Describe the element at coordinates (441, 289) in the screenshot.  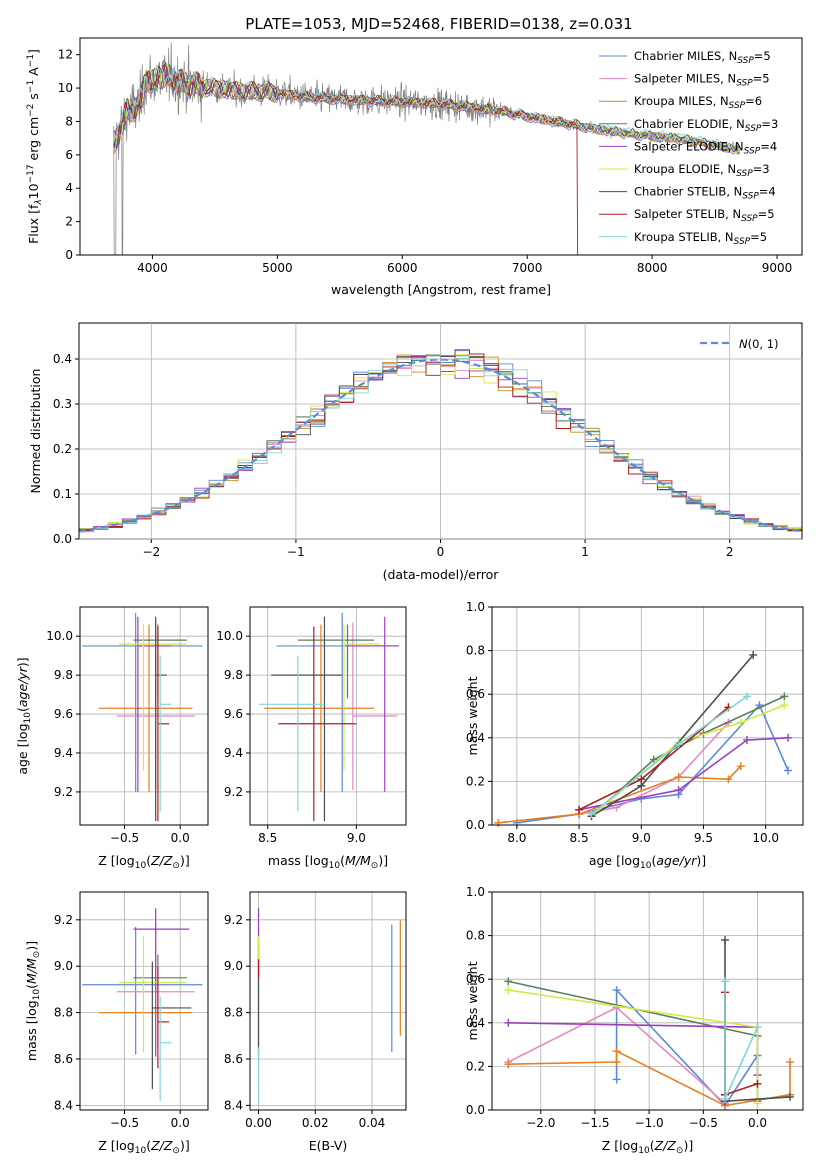
I see `x-axis-label: wavelength [Angstrom, rest frame]` at that location.